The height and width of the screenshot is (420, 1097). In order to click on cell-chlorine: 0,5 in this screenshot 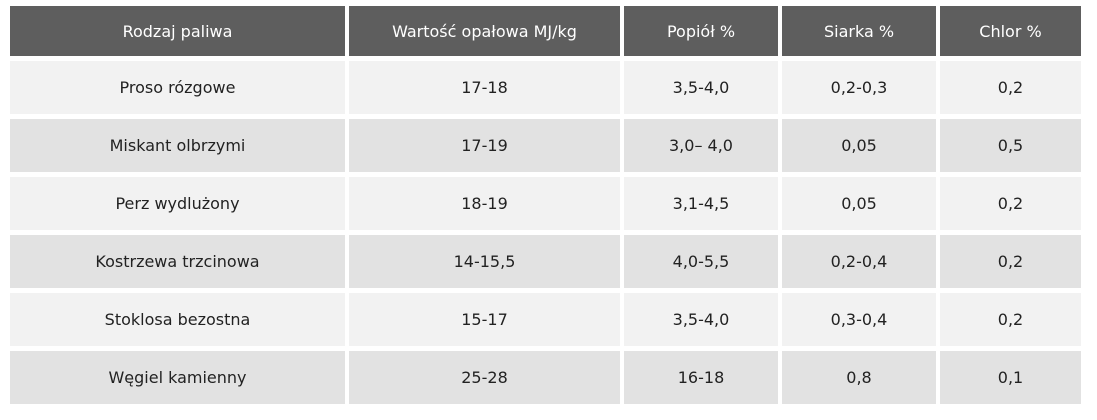, I will do `click(1010, 145)`.